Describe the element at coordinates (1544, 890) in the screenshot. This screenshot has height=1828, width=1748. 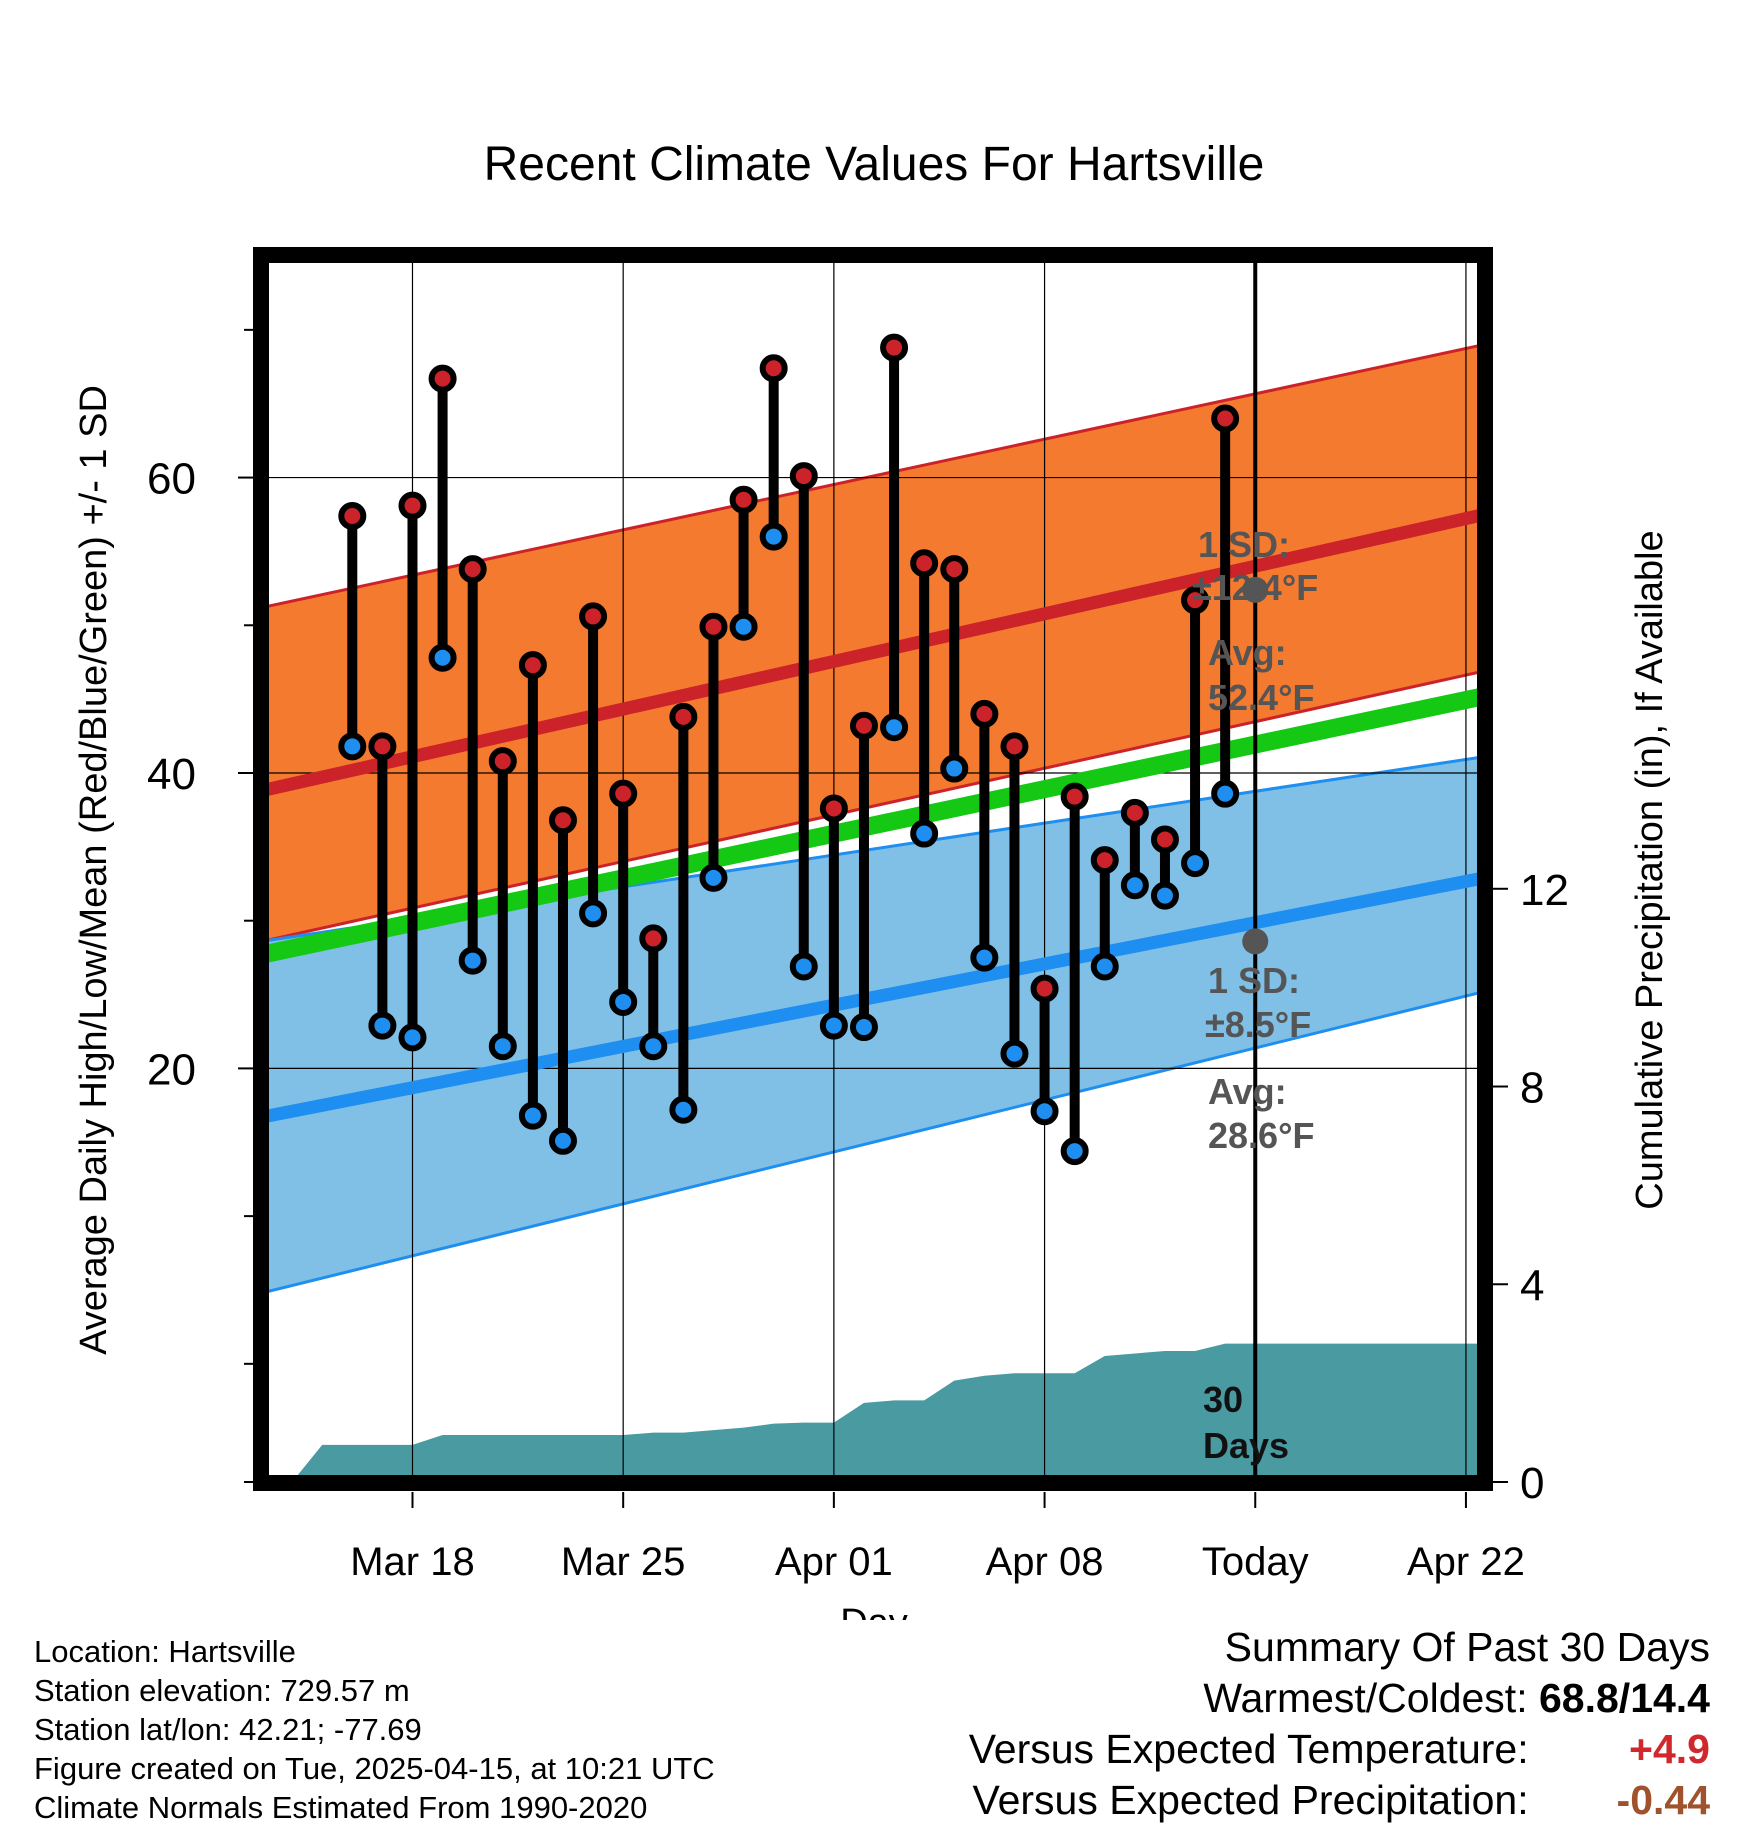
I see `right-tick-label: 12` at that location.